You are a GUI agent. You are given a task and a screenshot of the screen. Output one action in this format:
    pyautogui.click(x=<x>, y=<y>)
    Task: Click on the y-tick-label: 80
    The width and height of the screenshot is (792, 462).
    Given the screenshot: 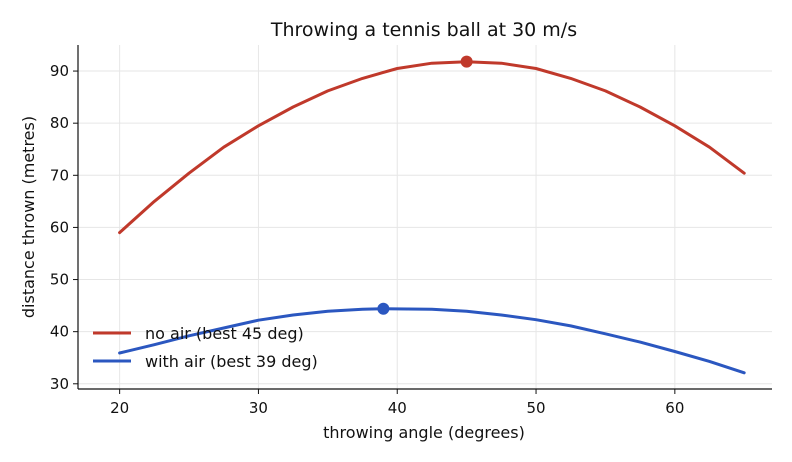 What is the action you would take?
    pyautogui.click(x=59, y=123)
    